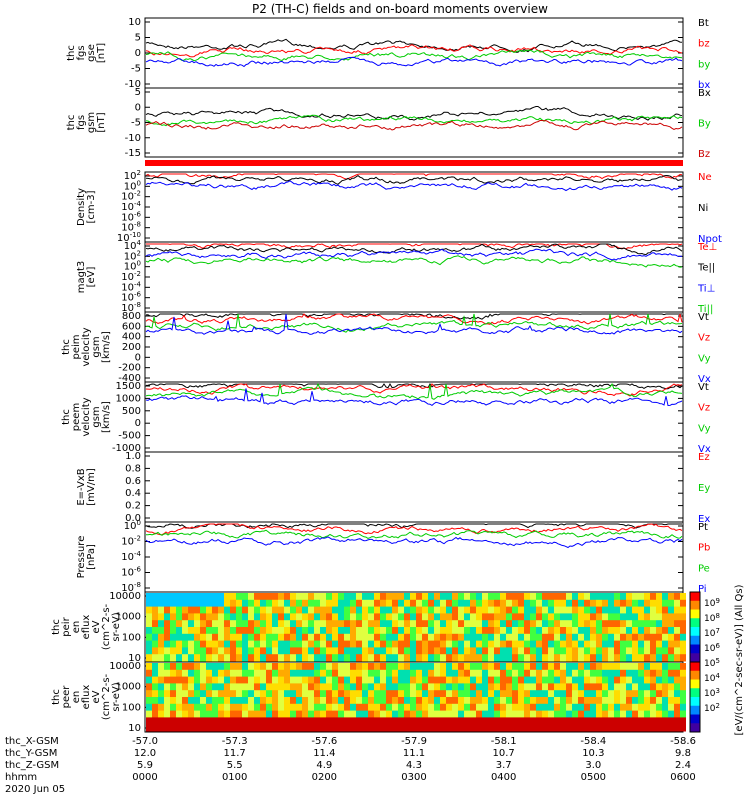 This screenshot has width=750, height=804. I want to click on axis-tick-value: 3.0, so click(593, 765).